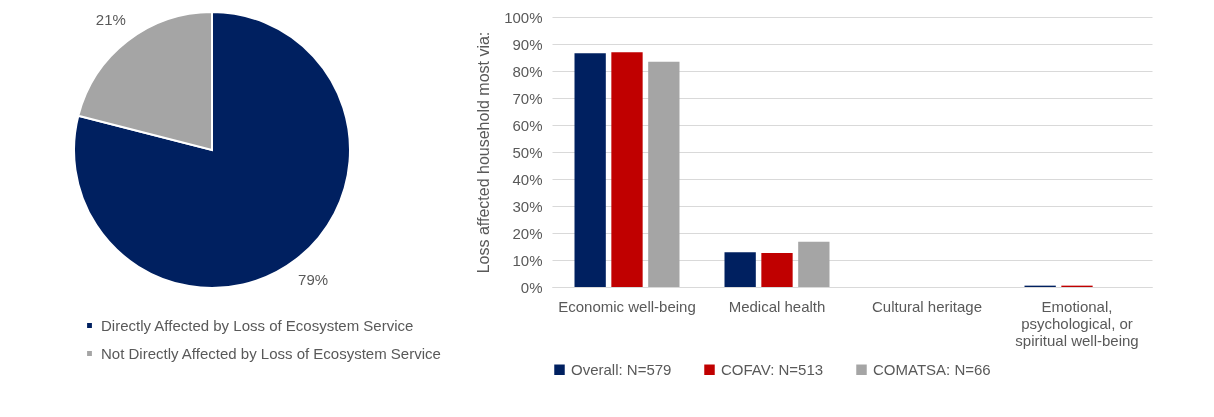  Describe the element at coordinates (531, 287) in the screenshot. I see `y-tick-label: 0%` at that location.